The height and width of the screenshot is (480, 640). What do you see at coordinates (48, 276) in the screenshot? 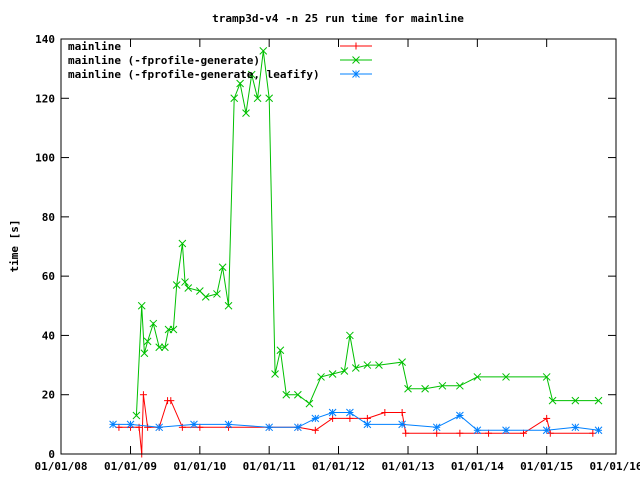
I see `y-tick-label: 60` at bounding box center [48, 276].